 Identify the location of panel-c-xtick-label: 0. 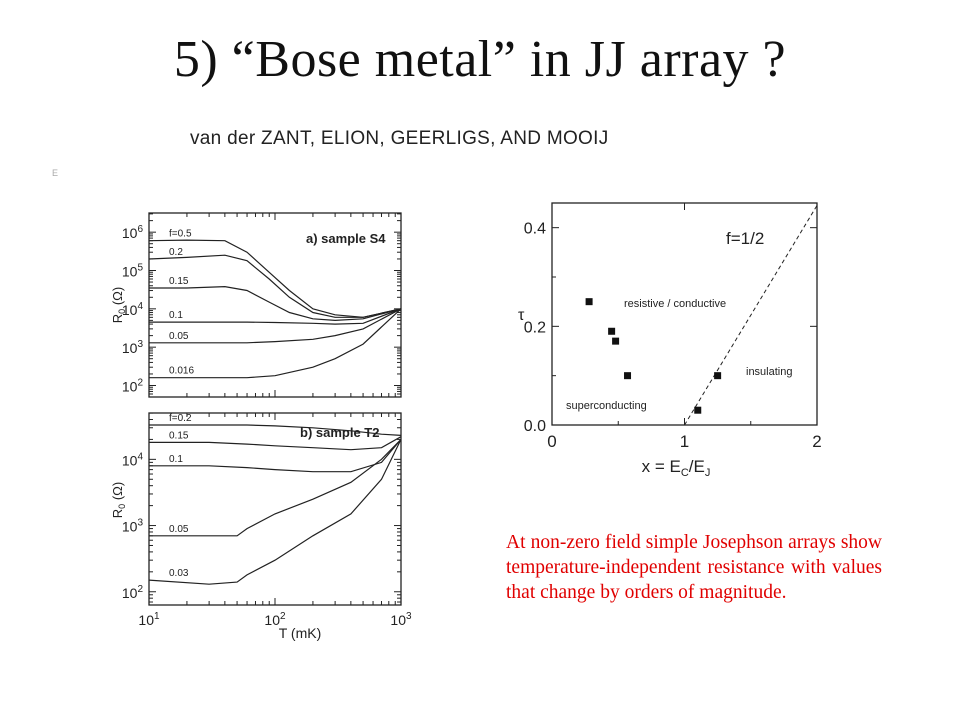
(551, 441).